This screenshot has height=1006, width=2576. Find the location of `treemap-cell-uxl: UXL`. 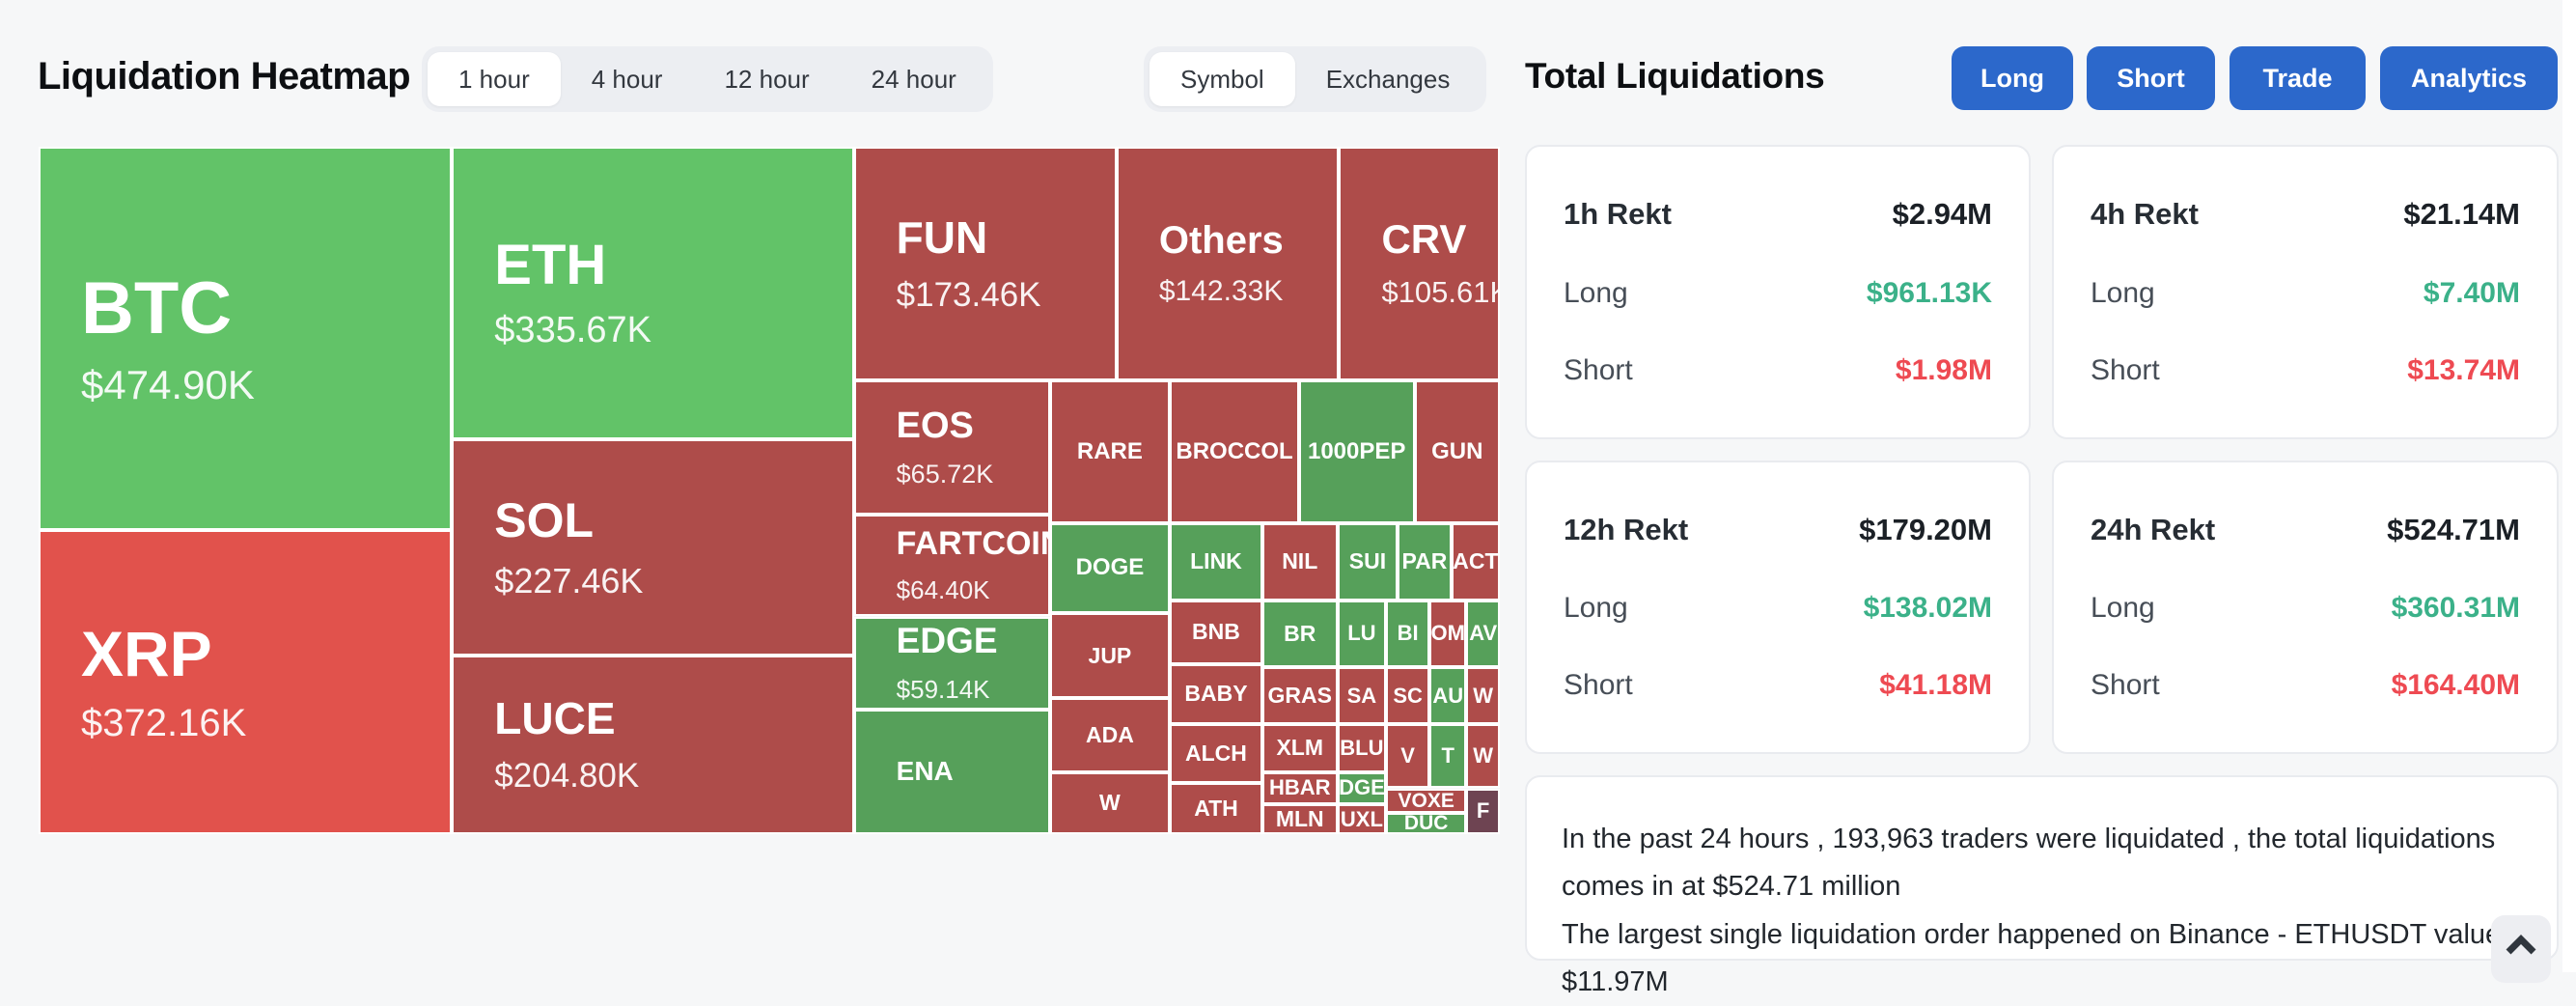

treemap-cell-uxl: UXL is located at coordinates (1362, 819).